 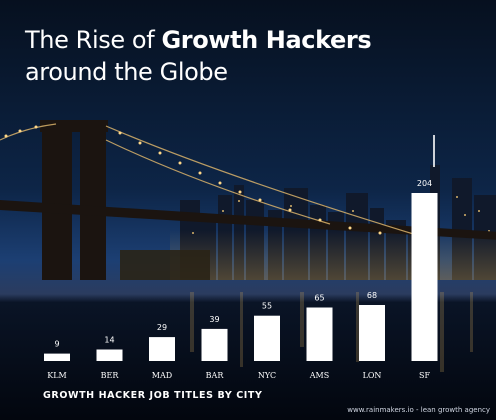 What do you see at coordinates (319, 375) in the screenshot?
I see `tick-label-ams: AMS` at bounding box center [319, 375].